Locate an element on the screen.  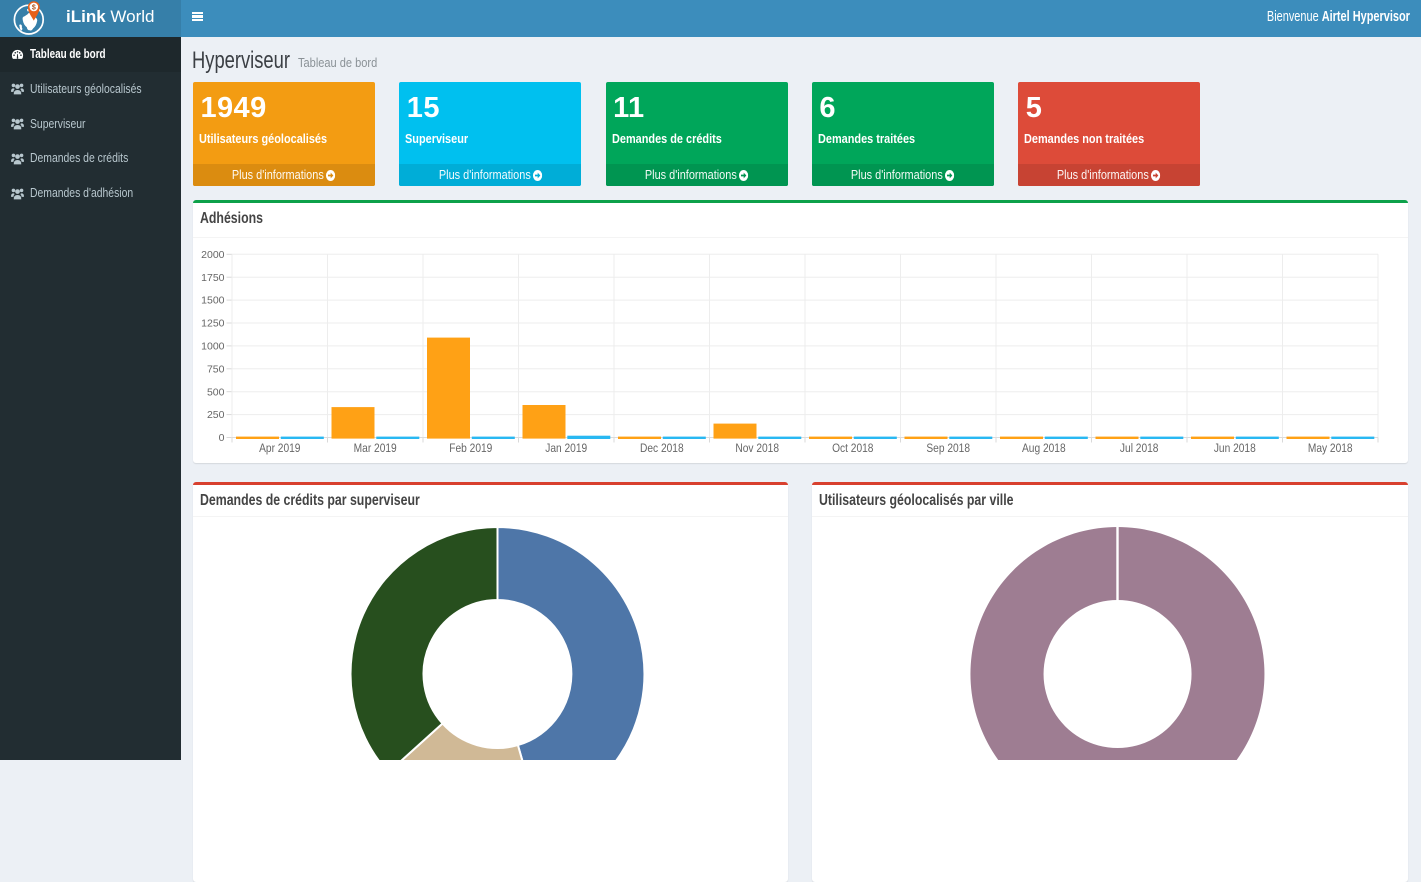
svg-text: 0 is located at coordinates (222, 438).